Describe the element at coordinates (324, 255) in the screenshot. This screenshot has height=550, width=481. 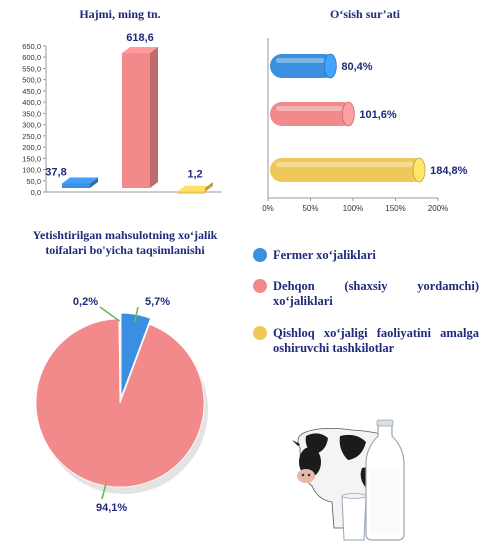
I see `legend-label-fermer: Fermer xo‘jaliklari` at that location.